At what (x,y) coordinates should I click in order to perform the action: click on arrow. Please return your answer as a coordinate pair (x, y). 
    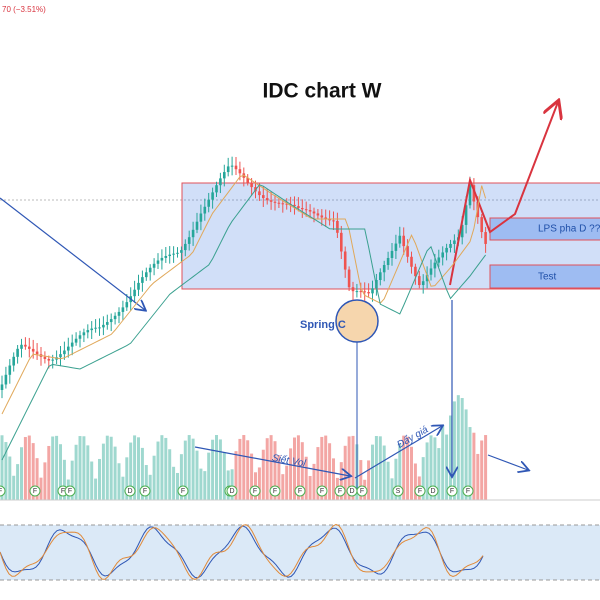
    Looking at the image, I should click on (272, 461).